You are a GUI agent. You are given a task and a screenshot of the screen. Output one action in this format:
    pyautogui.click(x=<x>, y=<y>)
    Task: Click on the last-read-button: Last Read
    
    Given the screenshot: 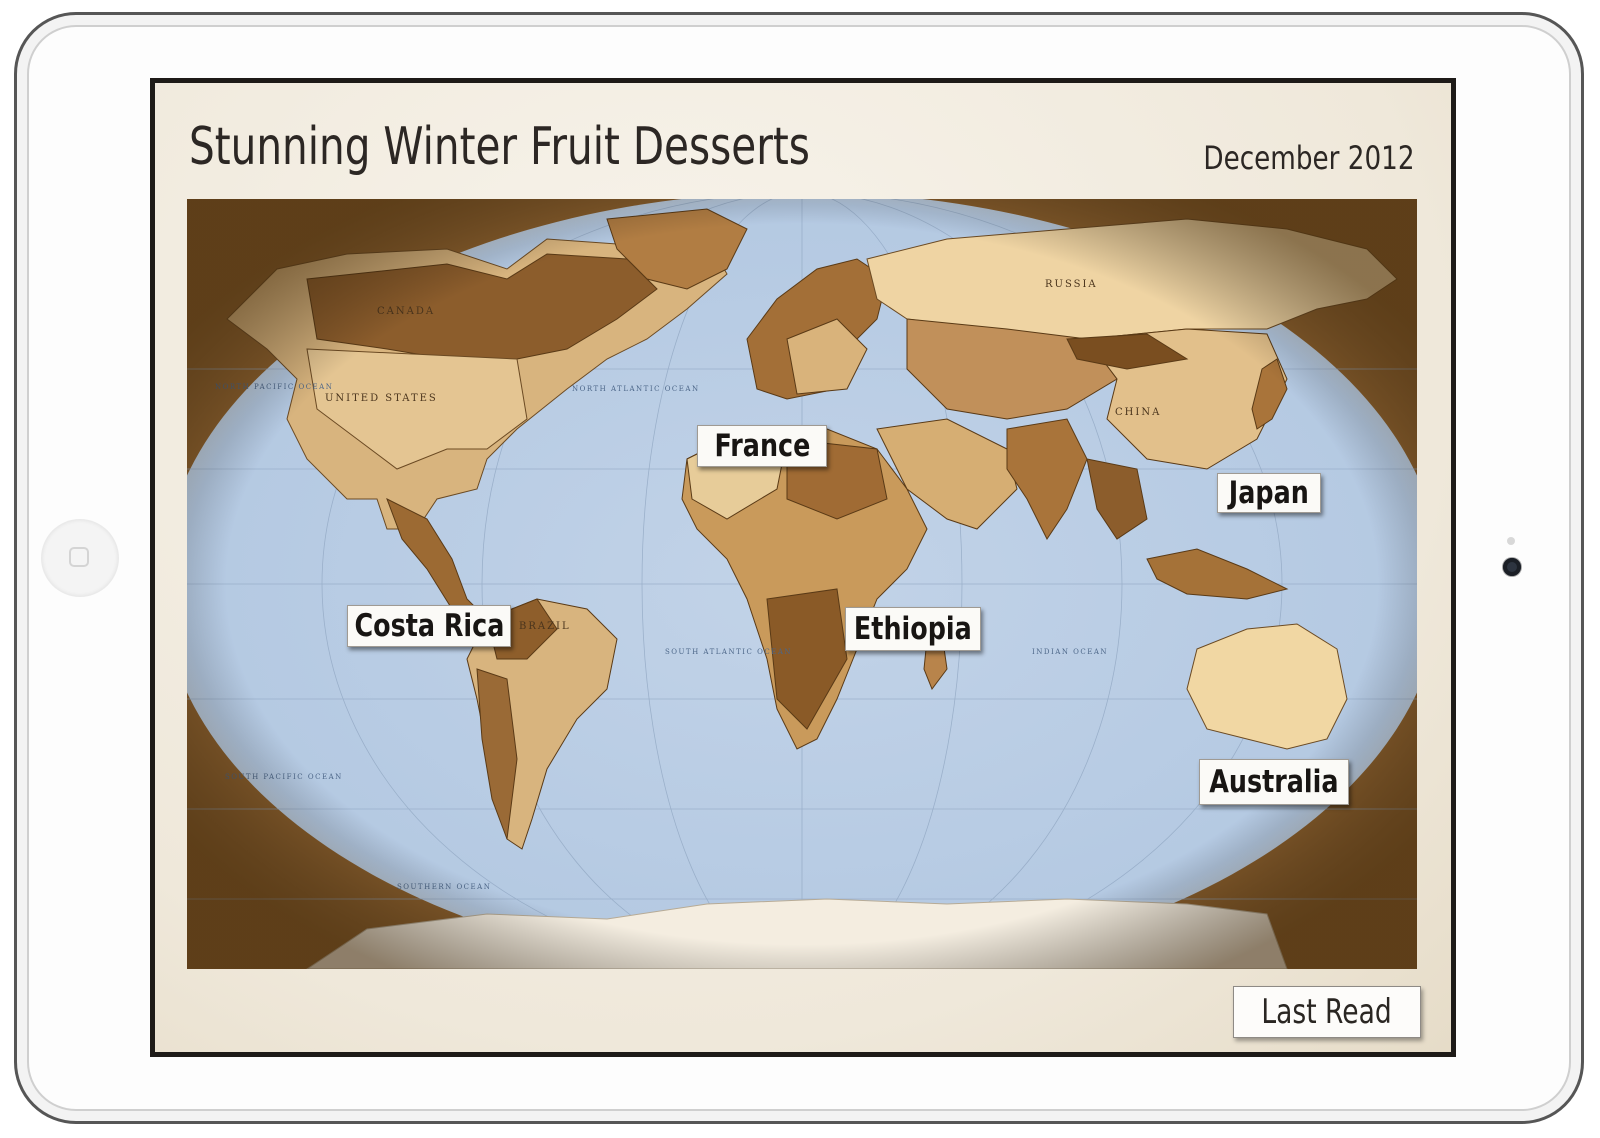 What is the action you would take?
    pyautogui.click(x=1327, y=1012)
    